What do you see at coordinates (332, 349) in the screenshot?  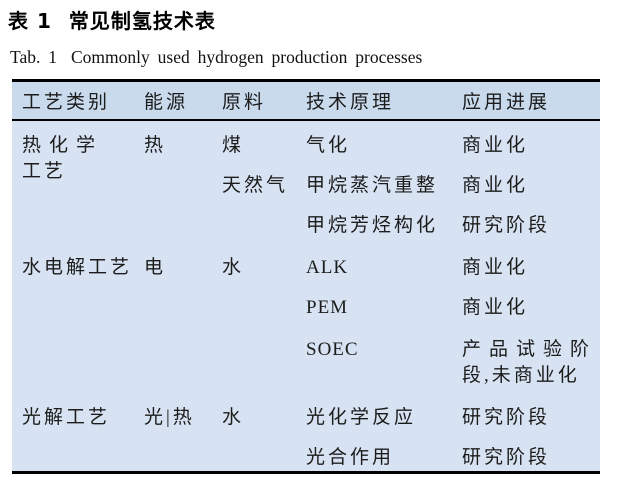 I see `cell-principle: SOEC` at bounding box center [332, 349].